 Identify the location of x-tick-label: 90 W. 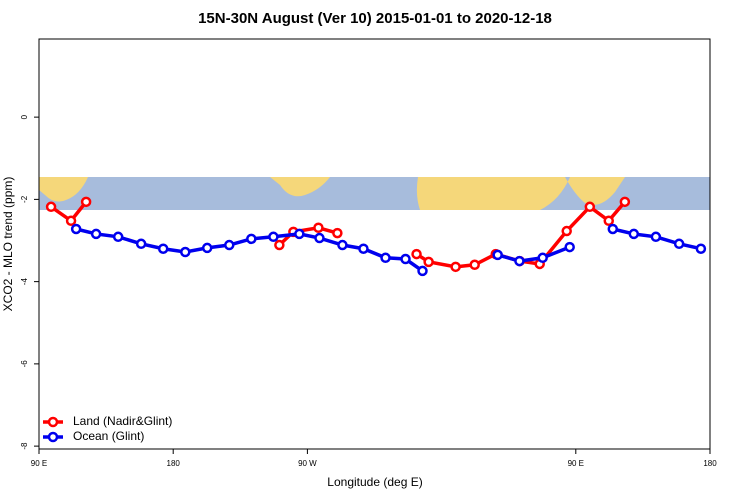
(307, 463).